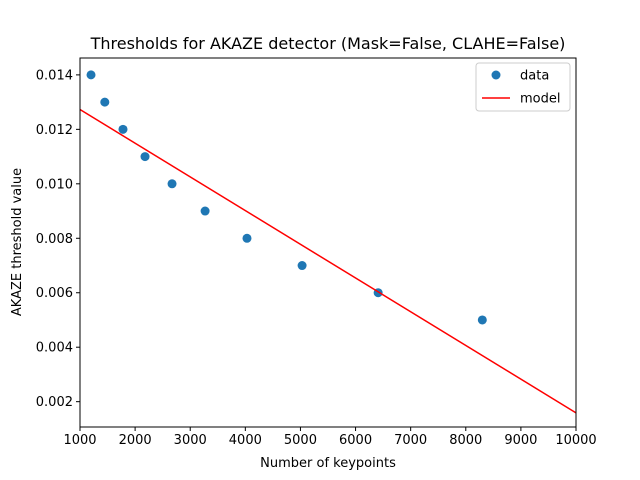 The height and width of the screenshot is (480, 640). Describe the element at coordinates (54, 293) in the screenshot. I see `y-tick-label: 0.006` at that location.